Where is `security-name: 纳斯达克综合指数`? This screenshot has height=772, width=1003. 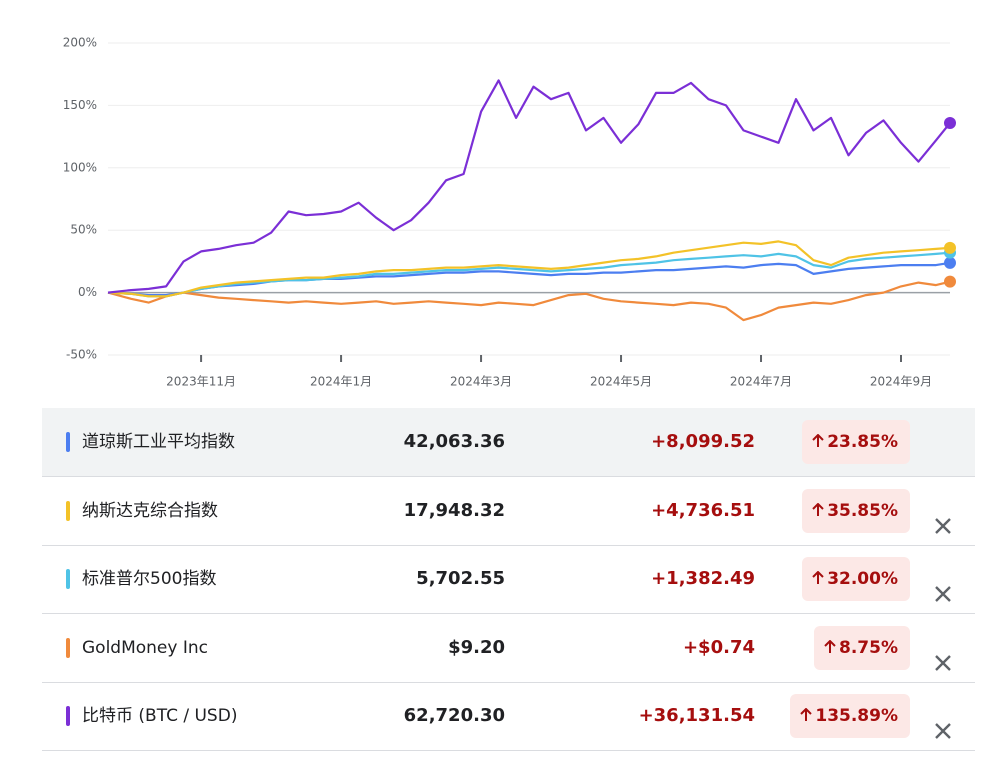 security-name: 纳斯达克综合指数 is located at coordinates (150, 510).